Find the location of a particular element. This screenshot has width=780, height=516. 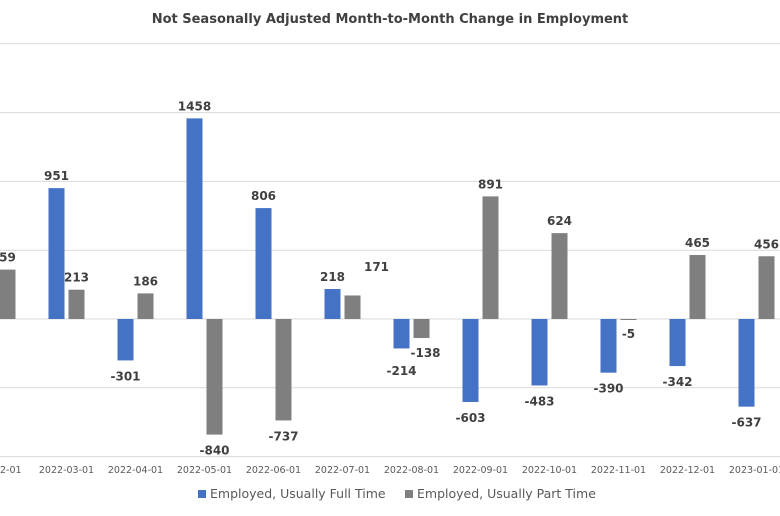

legend-label-full-time: Employed, Usually Full Time is located at coordinates (298, 493).